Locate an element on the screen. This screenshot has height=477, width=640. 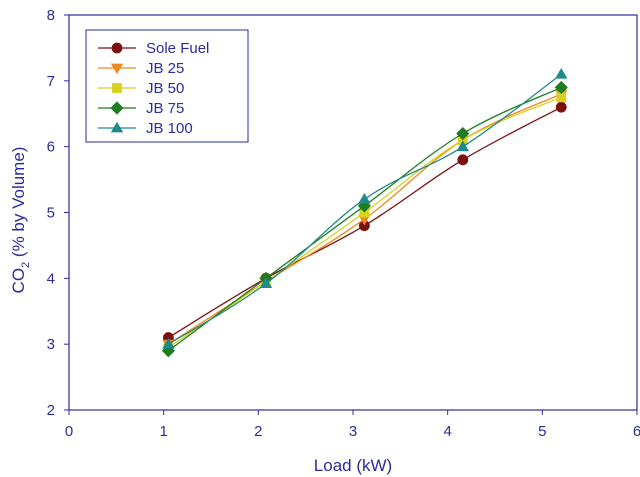
legend-label-sole-fuel: Sole Fuel is located at coordinates (177, 48).